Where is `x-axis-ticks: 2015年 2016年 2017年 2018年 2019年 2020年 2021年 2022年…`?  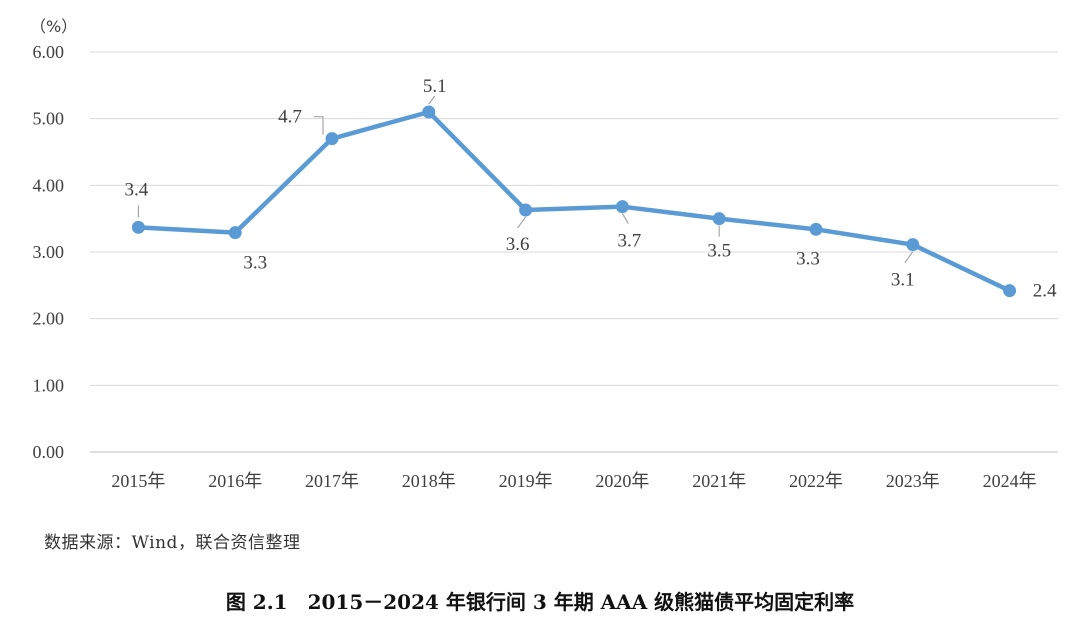
x-axis-ticks: 2015年 2016年 2017年 2018年 2019年 2020年 2021年 2022年… is located at coordinates (573, 481).